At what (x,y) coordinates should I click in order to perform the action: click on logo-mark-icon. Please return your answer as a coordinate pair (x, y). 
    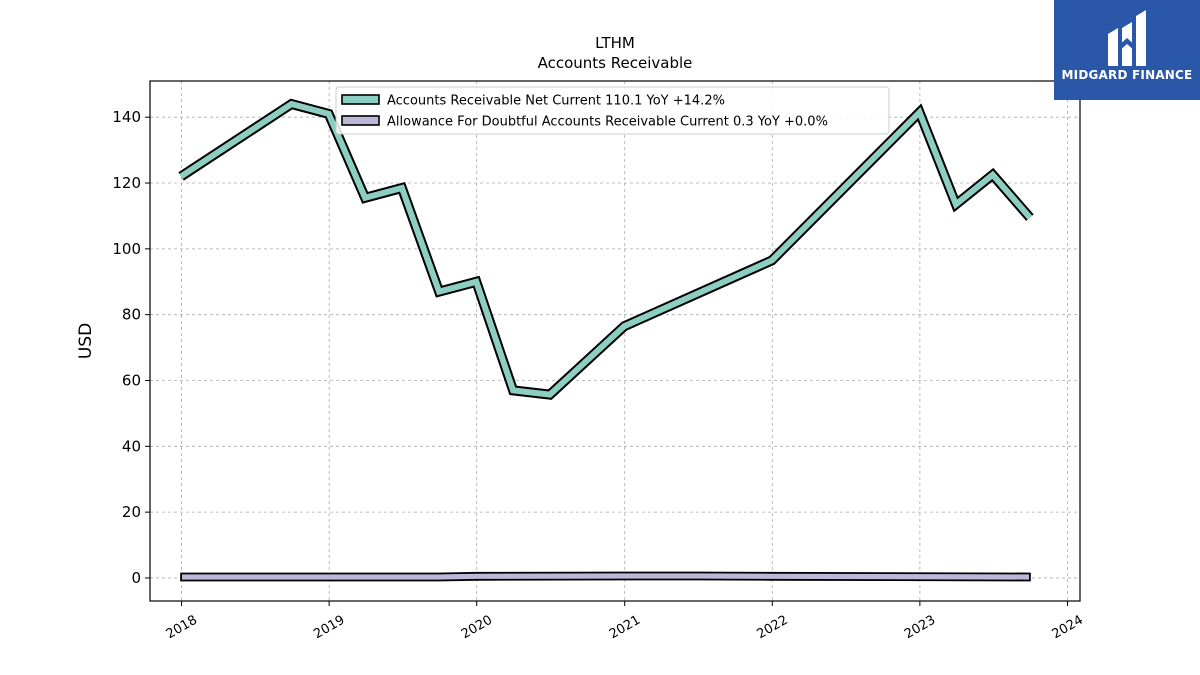
    Looking at the image, I should click on (1127, 38).